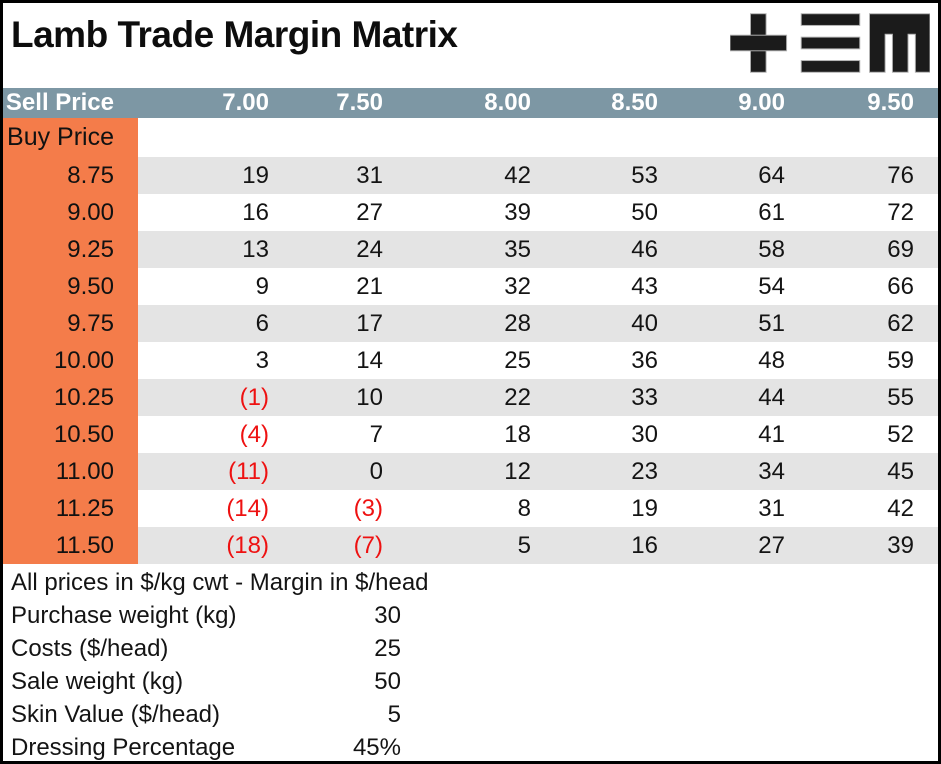  Describe the element at coordinates (70, 545) in the screenshot. I see `buy-price-cell: 11.50` at that location.